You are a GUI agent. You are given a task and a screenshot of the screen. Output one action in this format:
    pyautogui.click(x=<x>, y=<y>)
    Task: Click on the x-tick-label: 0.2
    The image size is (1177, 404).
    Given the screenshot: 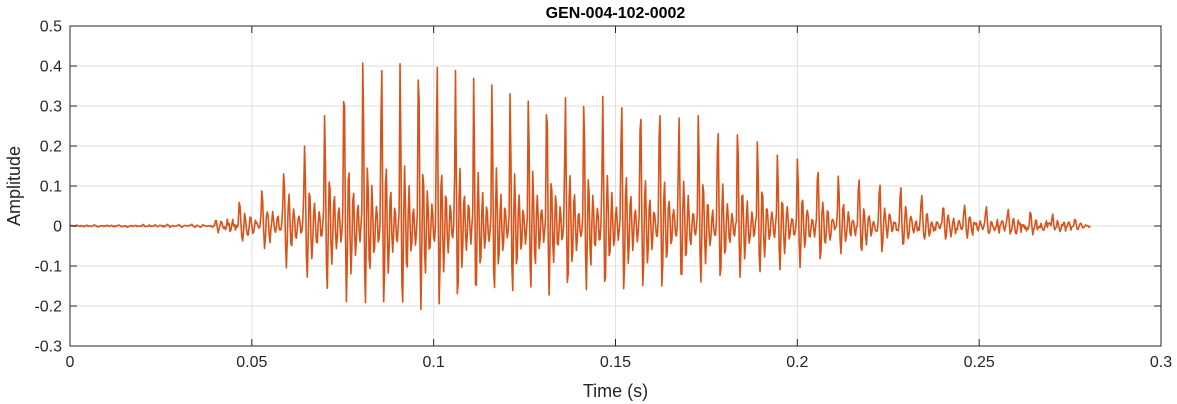 What is the action you would take?
    pyautogui.click(x=797, y=362)
    